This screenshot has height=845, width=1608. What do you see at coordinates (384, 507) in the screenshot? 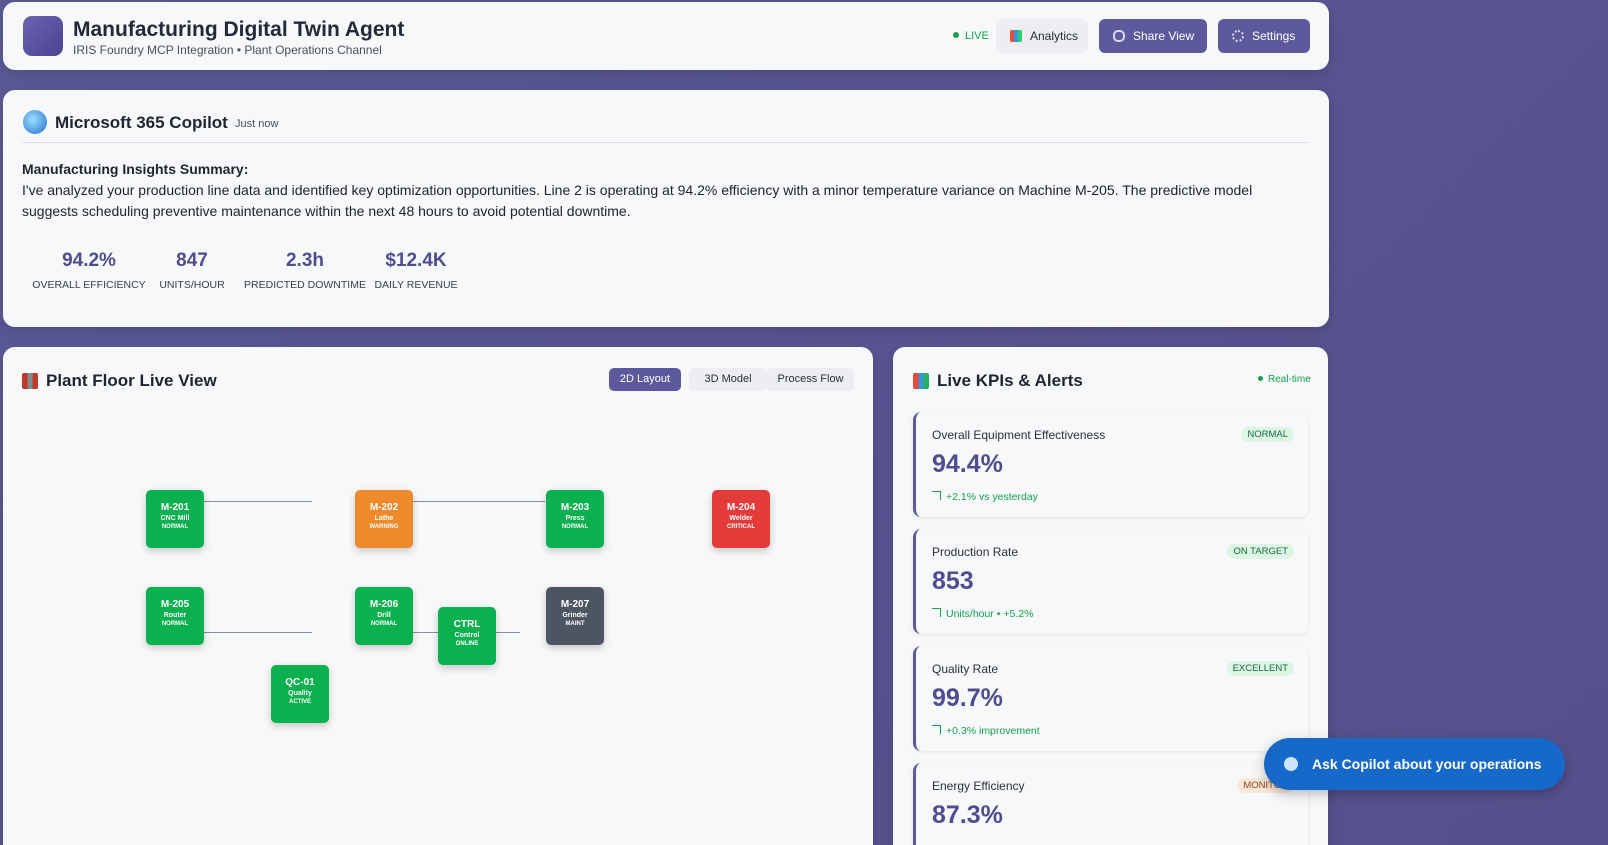
I see `machine-id: M-202` at bounding box center [384, 507].